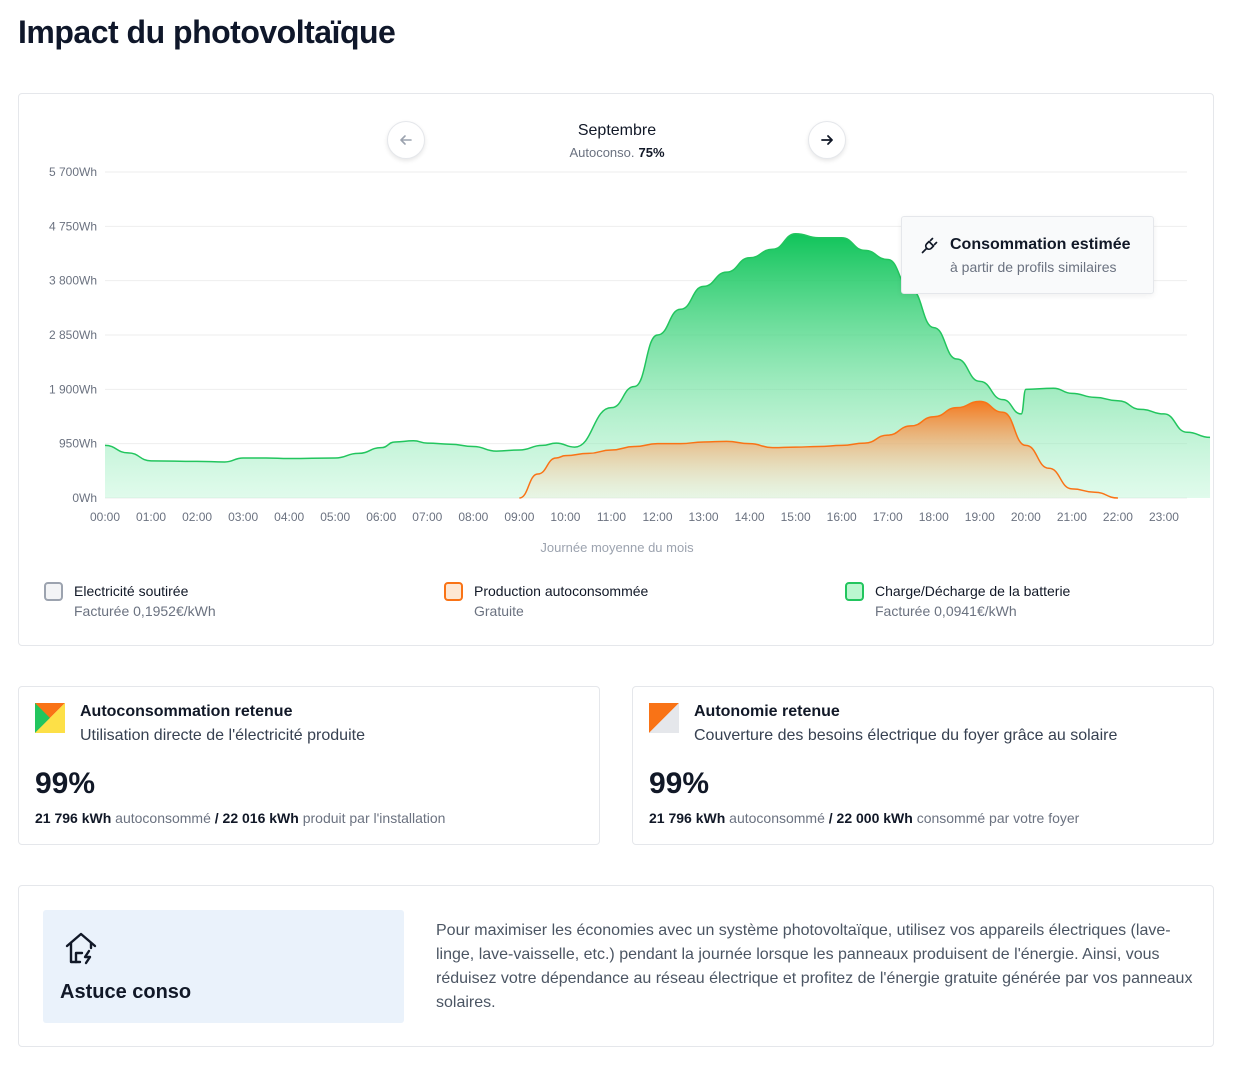 This screenshot has height=1076, width=1239. What do you see at coordinates (874, 818) in the screenshot?
I see `stat-amount-b: 22 000 kWh` at bounding box center [874, 818].